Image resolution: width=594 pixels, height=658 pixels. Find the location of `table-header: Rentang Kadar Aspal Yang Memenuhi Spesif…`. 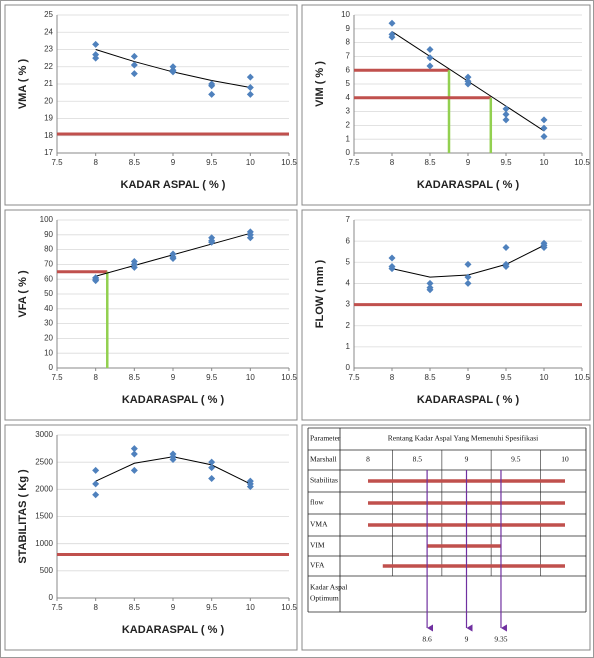

table-header: Rentang Kadar Aspal Yang Memenuhi Spesif… is located at coordinates (463, 438).